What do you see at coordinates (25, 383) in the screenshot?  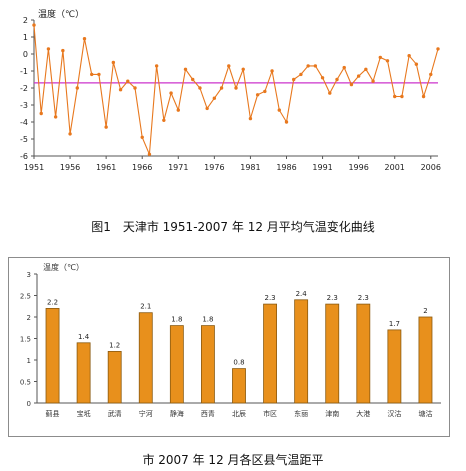 I see `y-tick-label: 0.5` at bounding box center [25, 383].